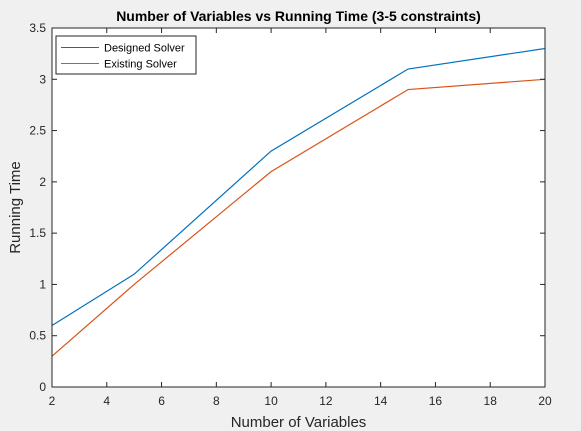  Describe the element at coordinates (326, 401) in the screenshot. I see `x-tick-label: 12` at that location.